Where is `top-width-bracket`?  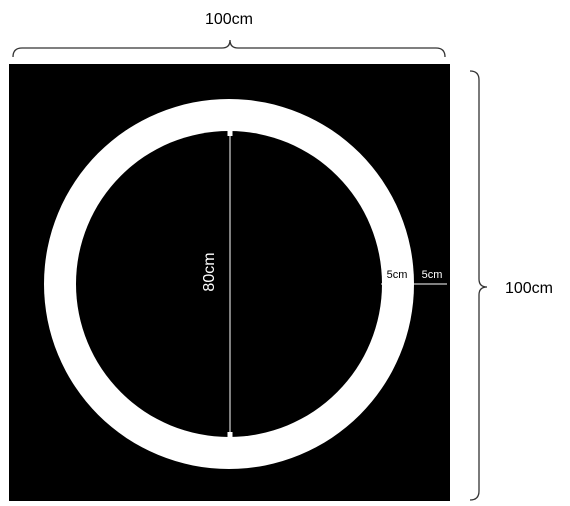
top-width-bracket is located at coordinates (229, 48).